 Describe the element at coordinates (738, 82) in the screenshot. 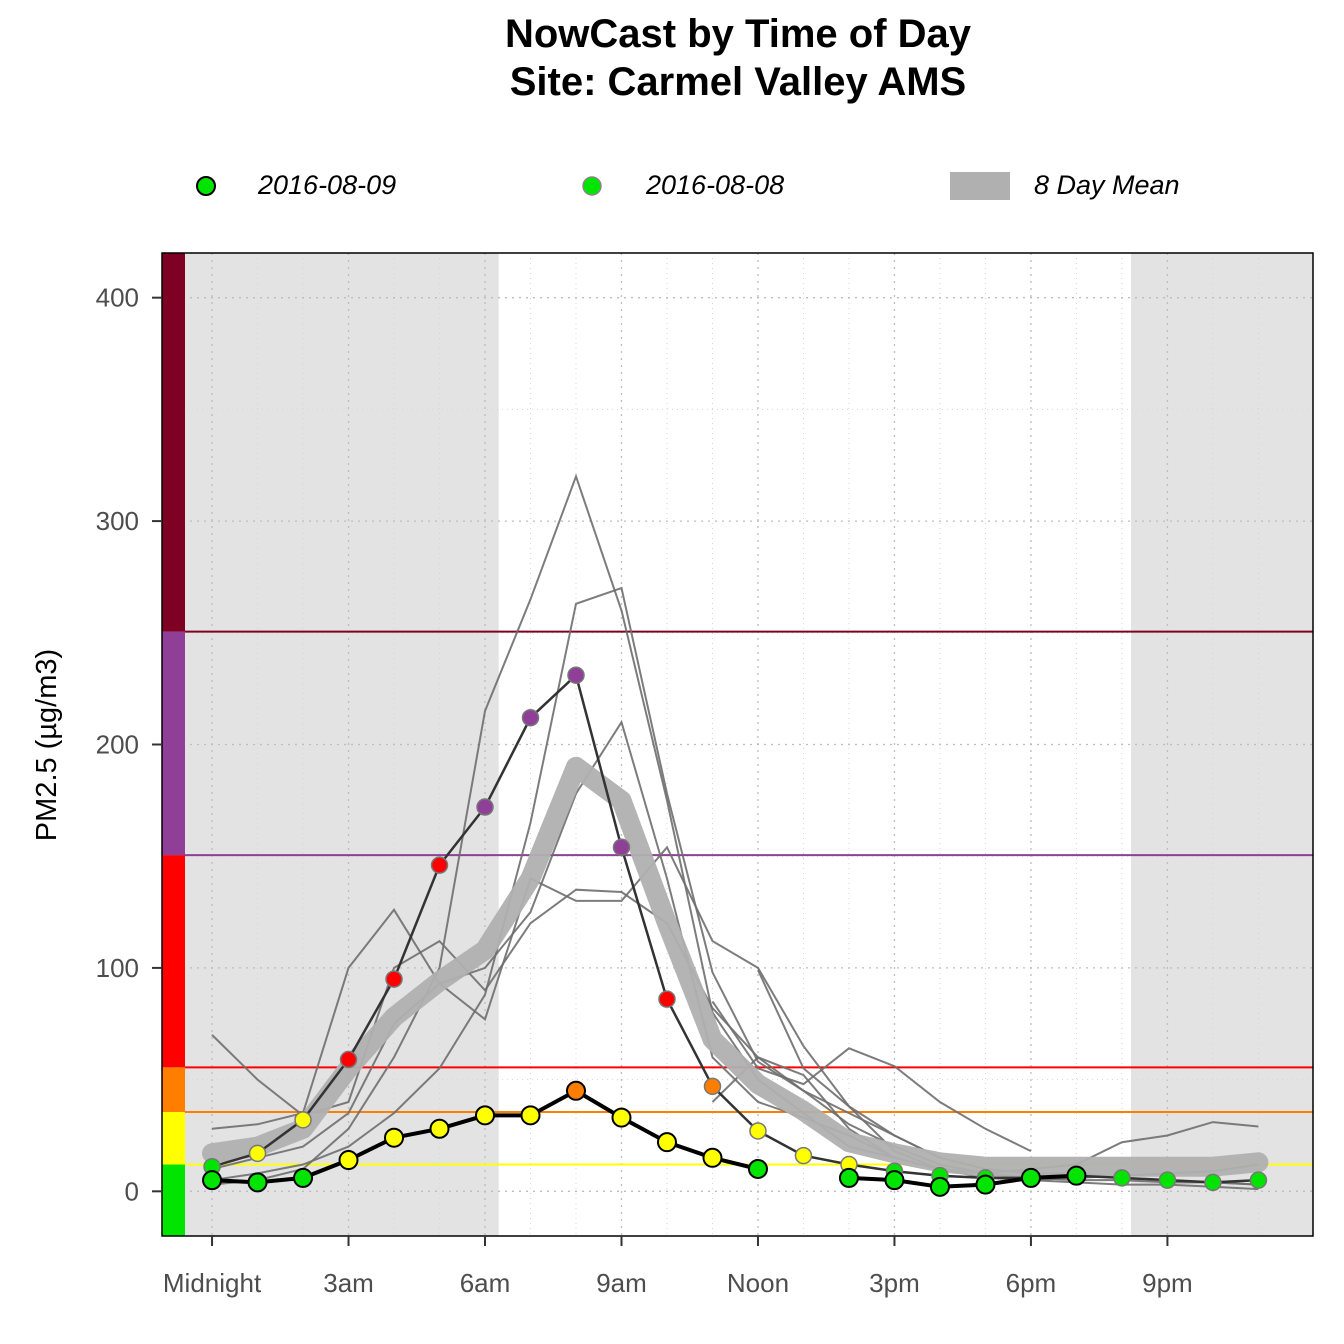

I see `chart-title-line2: Site: Carmel Valley AMS` at that location.